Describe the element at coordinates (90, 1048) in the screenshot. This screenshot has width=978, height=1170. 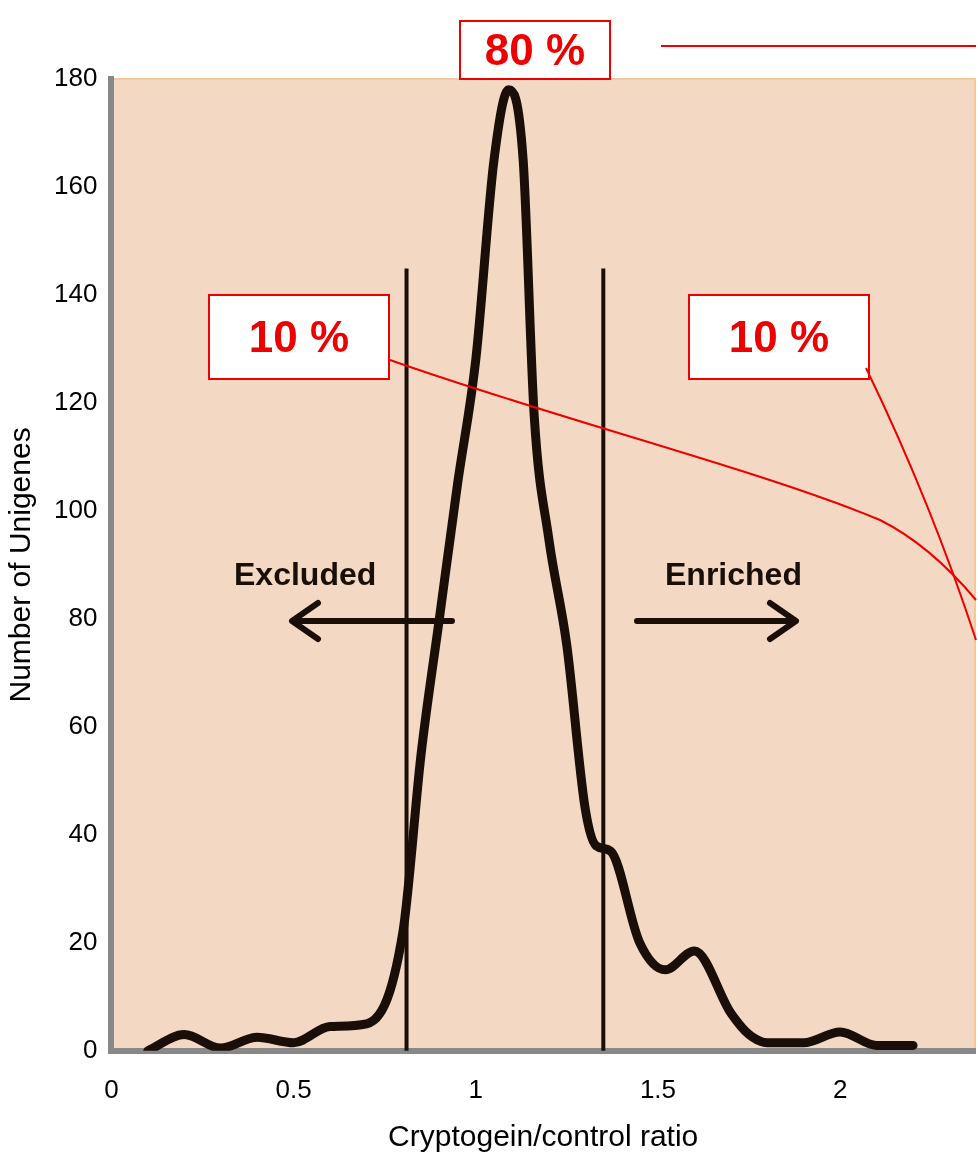
I see `y-tick-label: 0` at that location.